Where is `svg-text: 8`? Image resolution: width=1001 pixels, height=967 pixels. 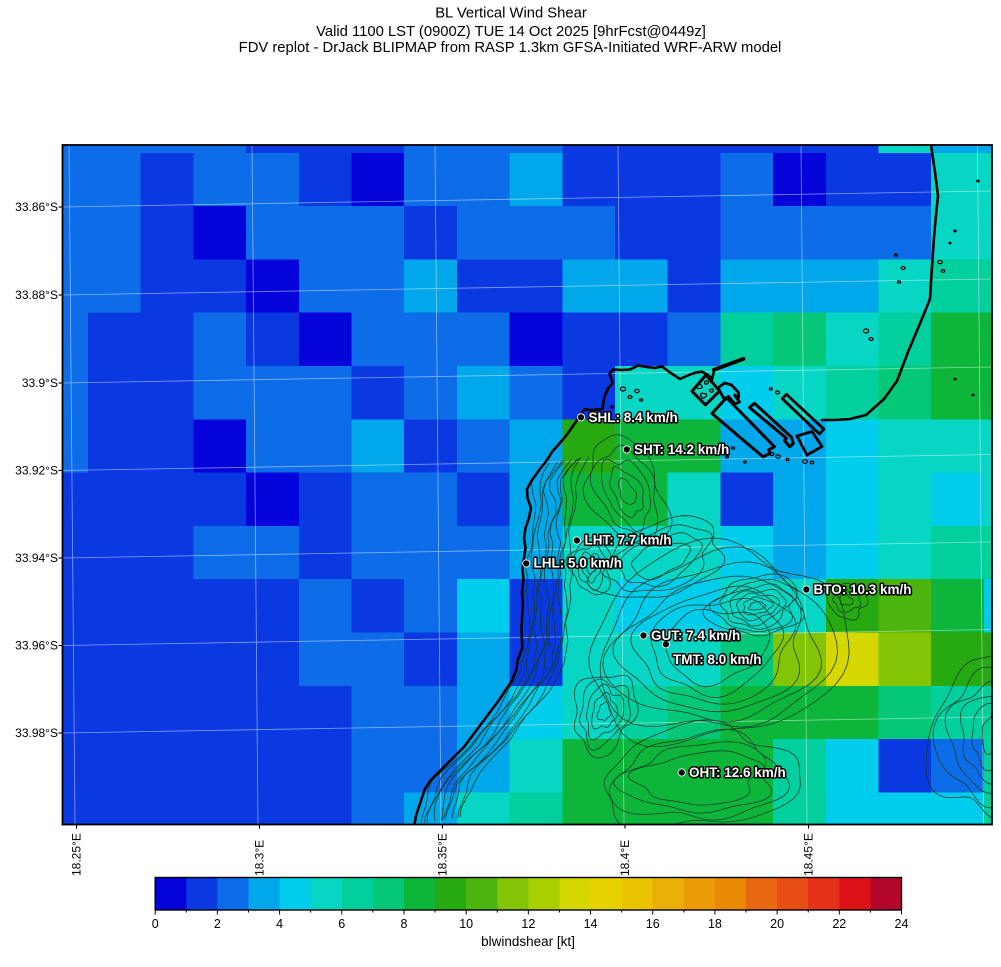 svg-text: 8 is located at coordinates (403, 924).